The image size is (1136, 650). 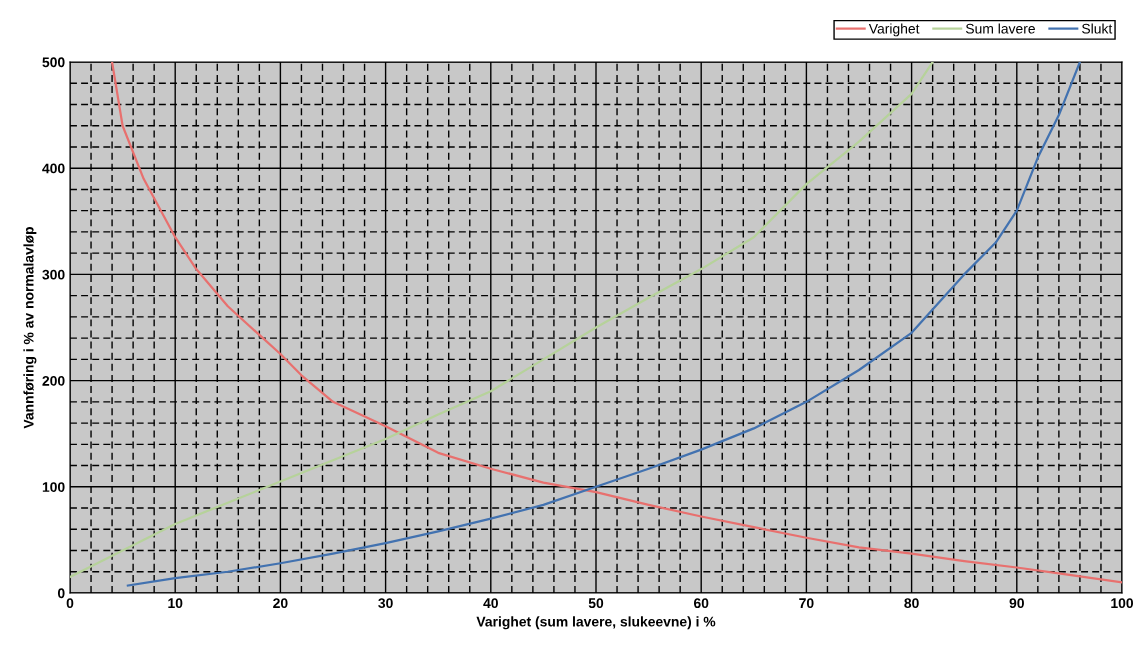 I want to click on x-tick-label: 30, so click(x=385, y=603).